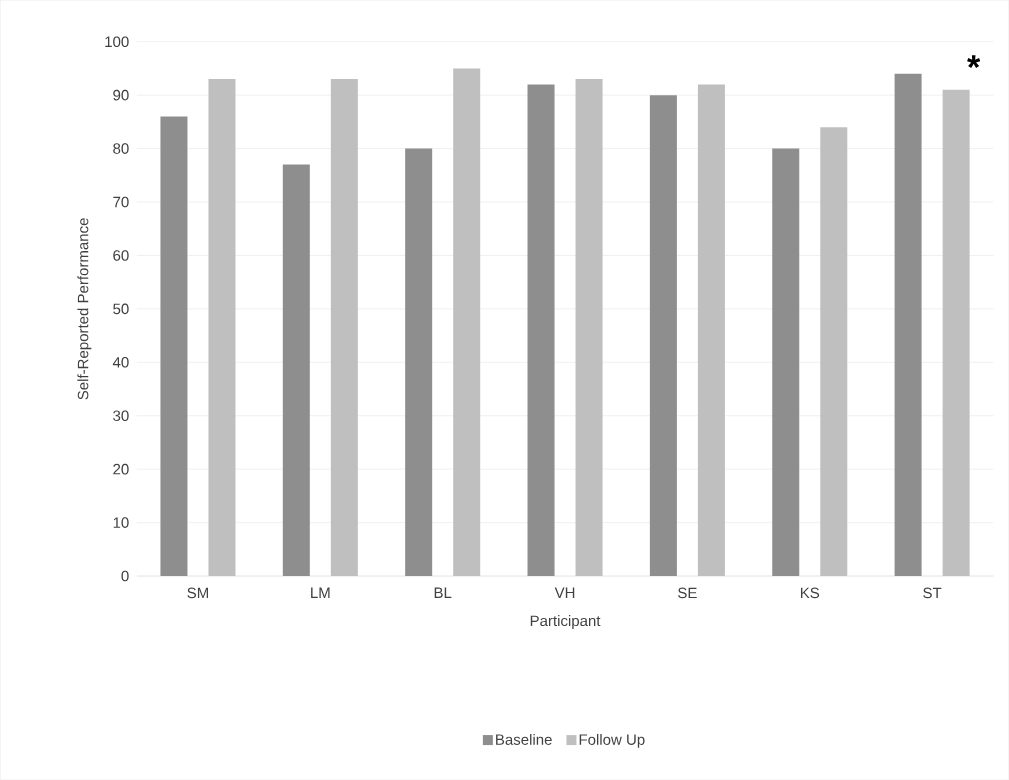 The height and width of the screenshot is (780, 1009). What do you see at coordinates (810, 593) in the screenshot?
I see `x-tick-label: KS` at bounding box center [810, 593].